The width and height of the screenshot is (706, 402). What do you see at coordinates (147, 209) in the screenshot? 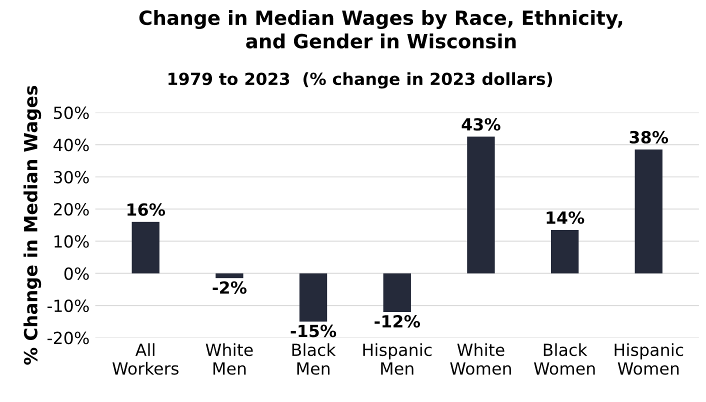
I see `data-label: 16%` at bounding box center [147, 209].